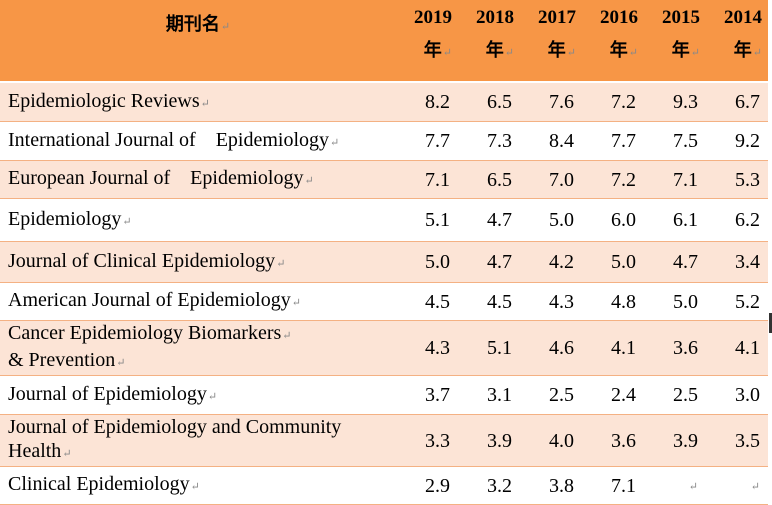  I want to click on value-cell-2014: 5.2, so click(737, 301).